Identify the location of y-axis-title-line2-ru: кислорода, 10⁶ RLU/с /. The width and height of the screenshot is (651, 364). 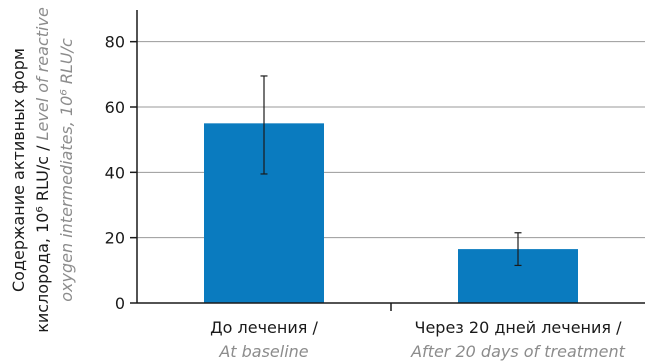
(42, 236).